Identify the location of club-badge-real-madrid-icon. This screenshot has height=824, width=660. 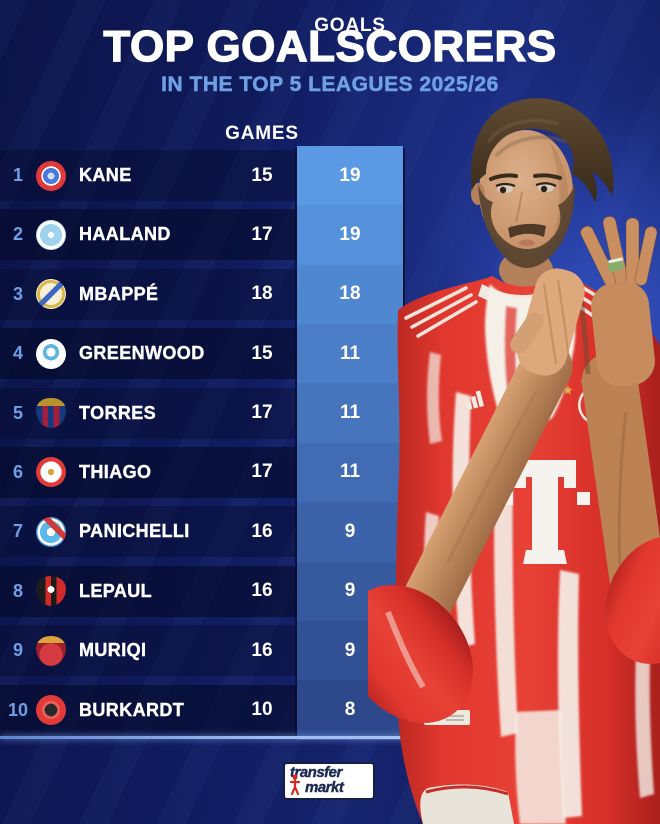
(51, 294).